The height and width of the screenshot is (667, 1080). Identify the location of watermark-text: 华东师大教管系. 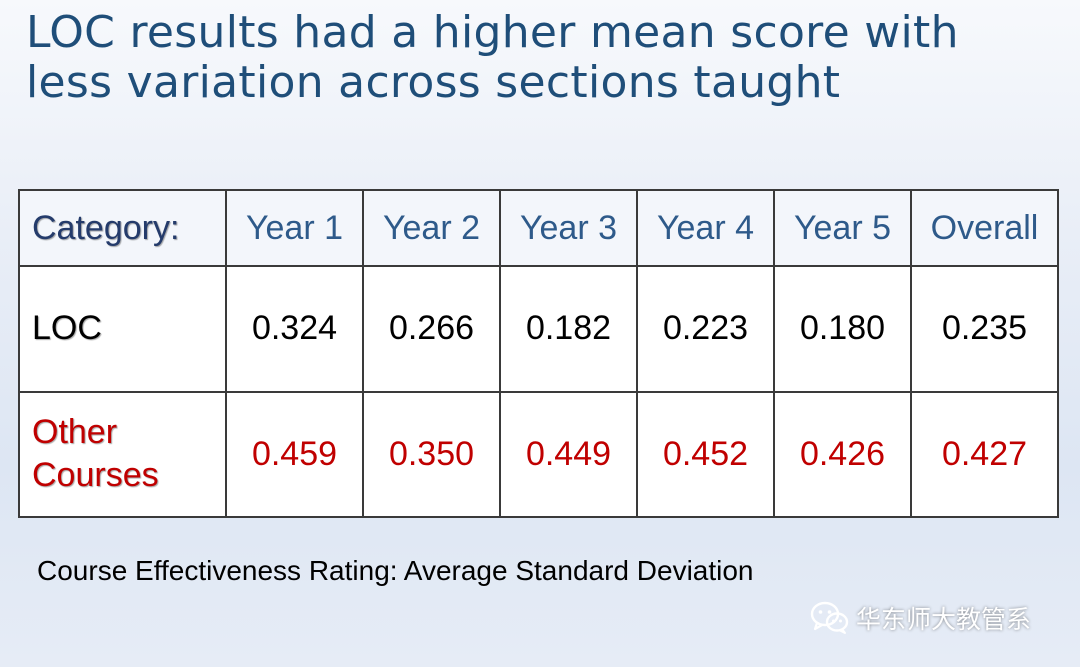
(944, 619).